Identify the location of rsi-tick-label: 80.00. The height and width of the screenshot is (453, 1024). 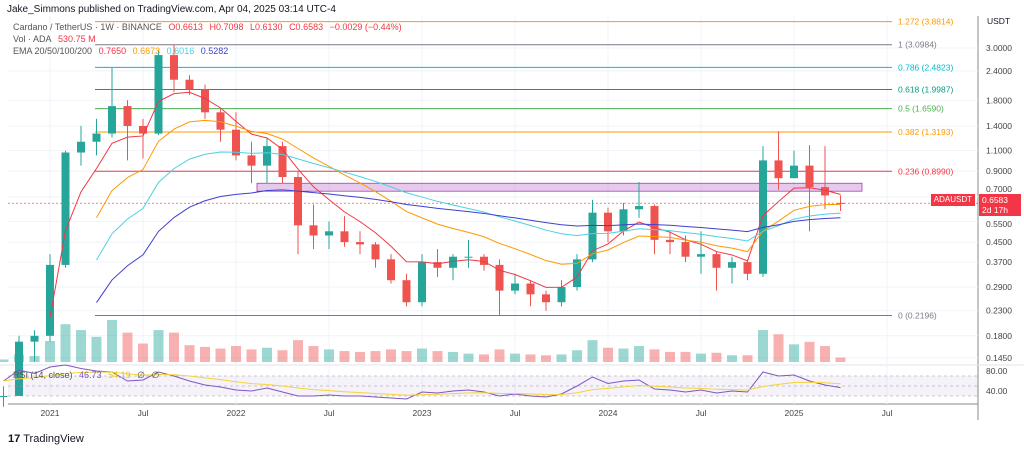
(997, 371).